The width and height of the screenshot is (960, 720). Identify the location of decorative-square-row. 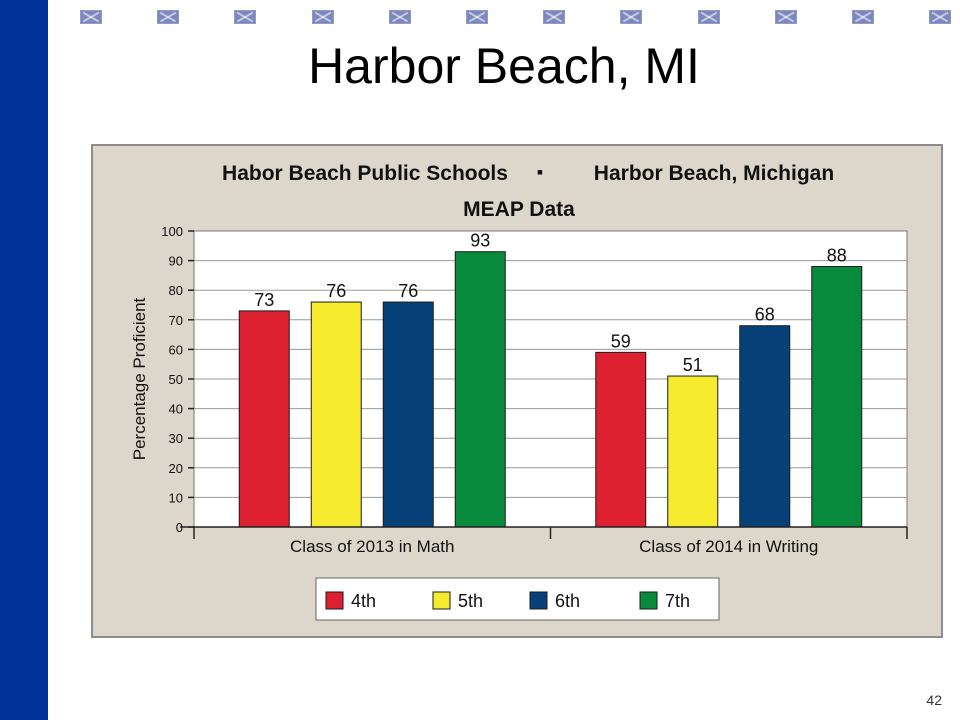
(516, 18).